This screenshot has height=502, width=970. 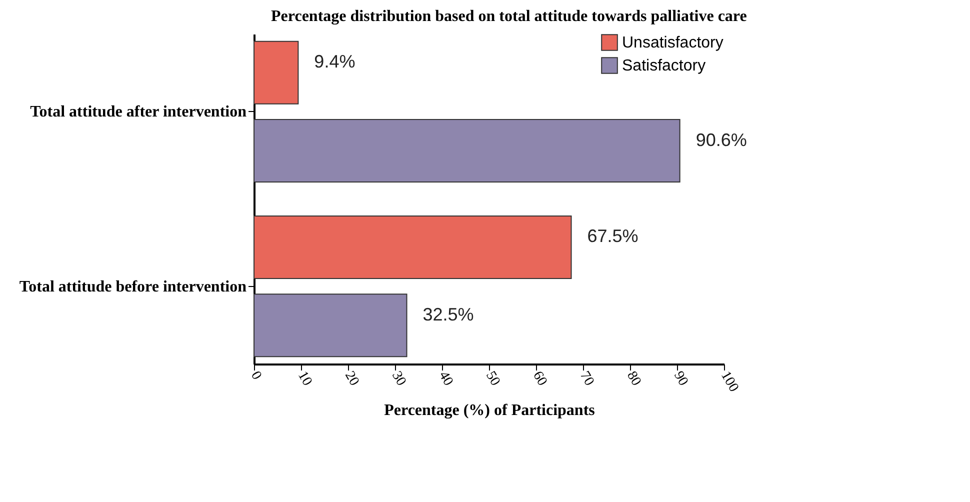 What do you see at coordinates (634, 379) in the screenshot?
I see `x-tick-label: 80` at bounding box center [634, 379].